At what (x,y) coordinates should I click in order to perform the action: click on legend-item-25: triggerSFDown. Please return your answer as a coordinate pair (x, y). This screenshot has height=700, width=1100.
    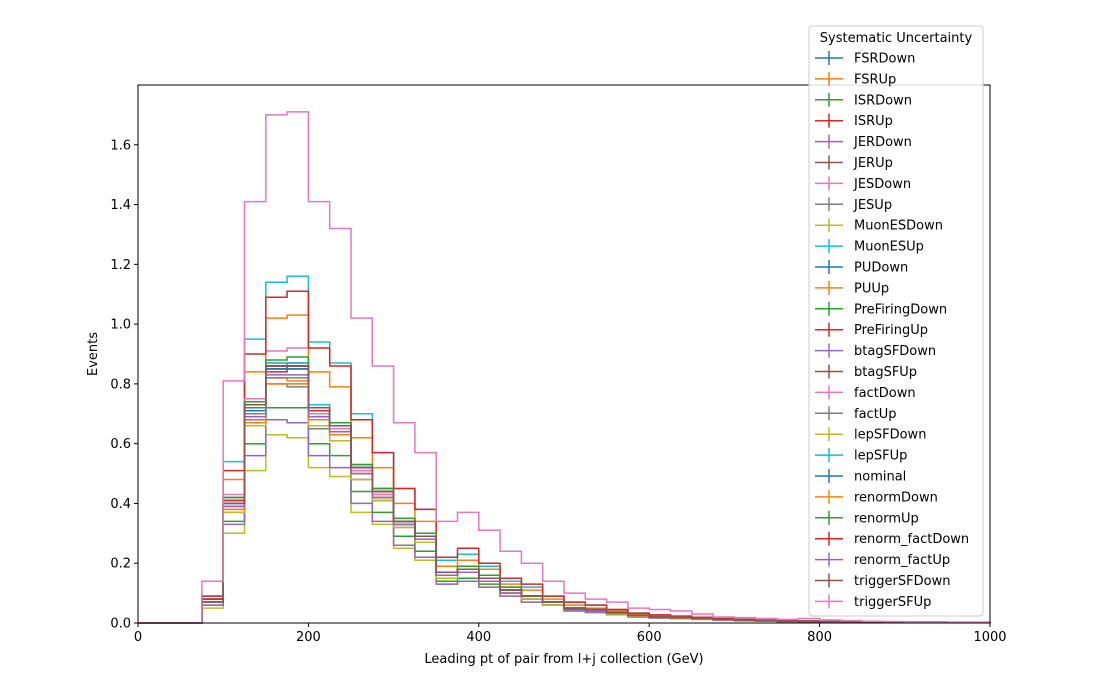
    Looking at the image, I should click on (882, 581).